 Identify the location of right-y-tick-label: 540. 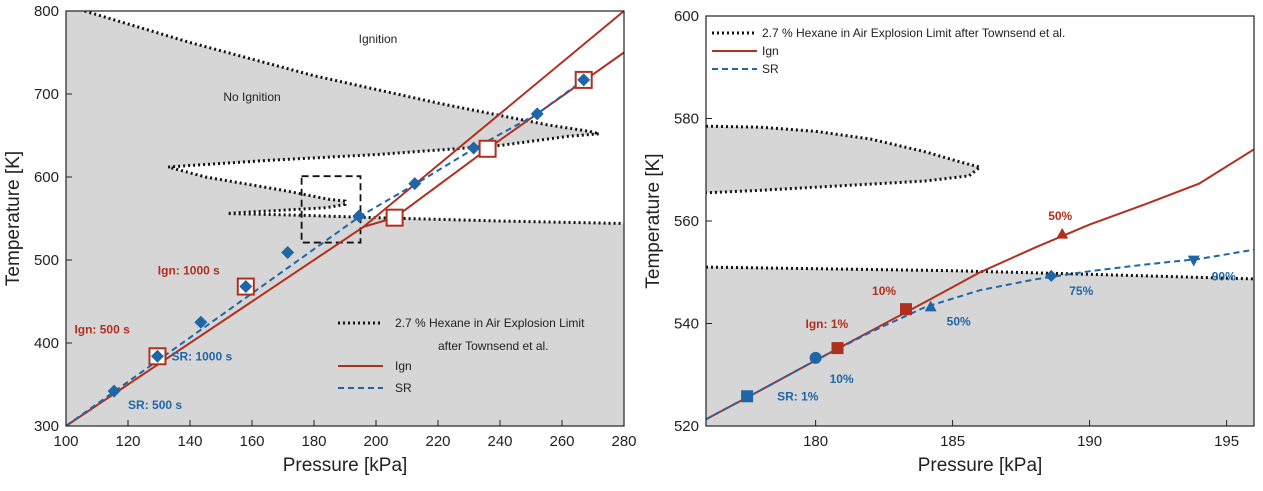
(686, 324).